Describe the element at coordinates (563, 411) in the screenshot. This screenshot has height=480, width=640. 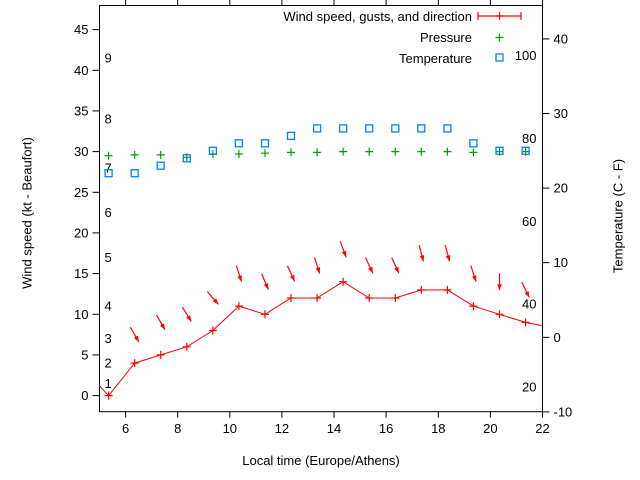
I see `svg-text: -10` at that location.